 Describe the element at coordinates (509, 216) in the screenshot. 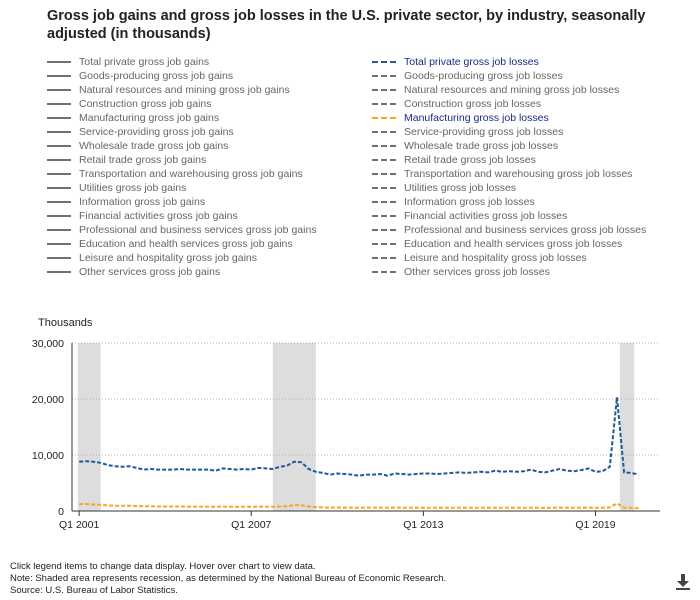

I see `legend-item-financial-activities-gross-job-losses: Financial activities gross job losses` at that location.